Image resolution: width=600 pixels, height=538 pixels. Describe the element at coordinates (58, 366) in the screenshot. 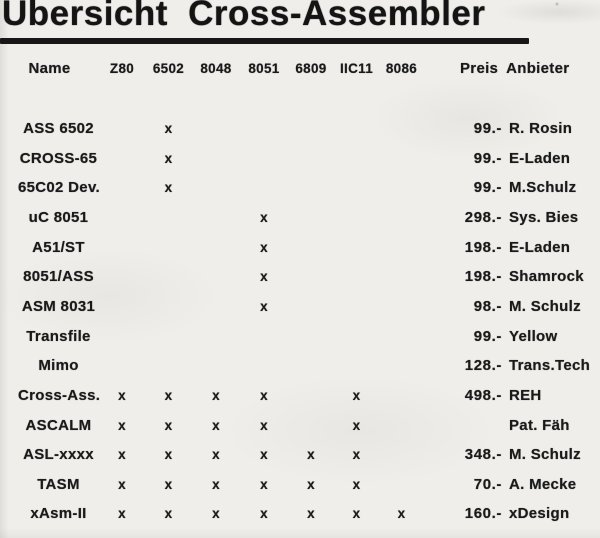

I see `assembler-name-cell: Mimo` at that location.